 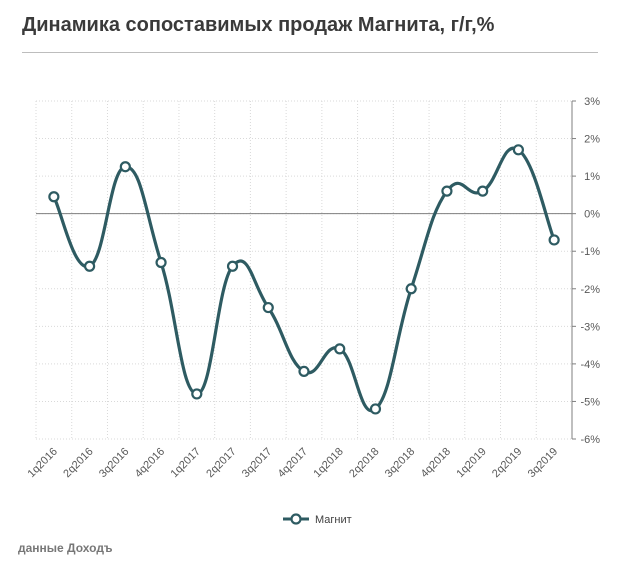 I want to click on x-tick-label: 1q2017, so click(x=185, y=463).